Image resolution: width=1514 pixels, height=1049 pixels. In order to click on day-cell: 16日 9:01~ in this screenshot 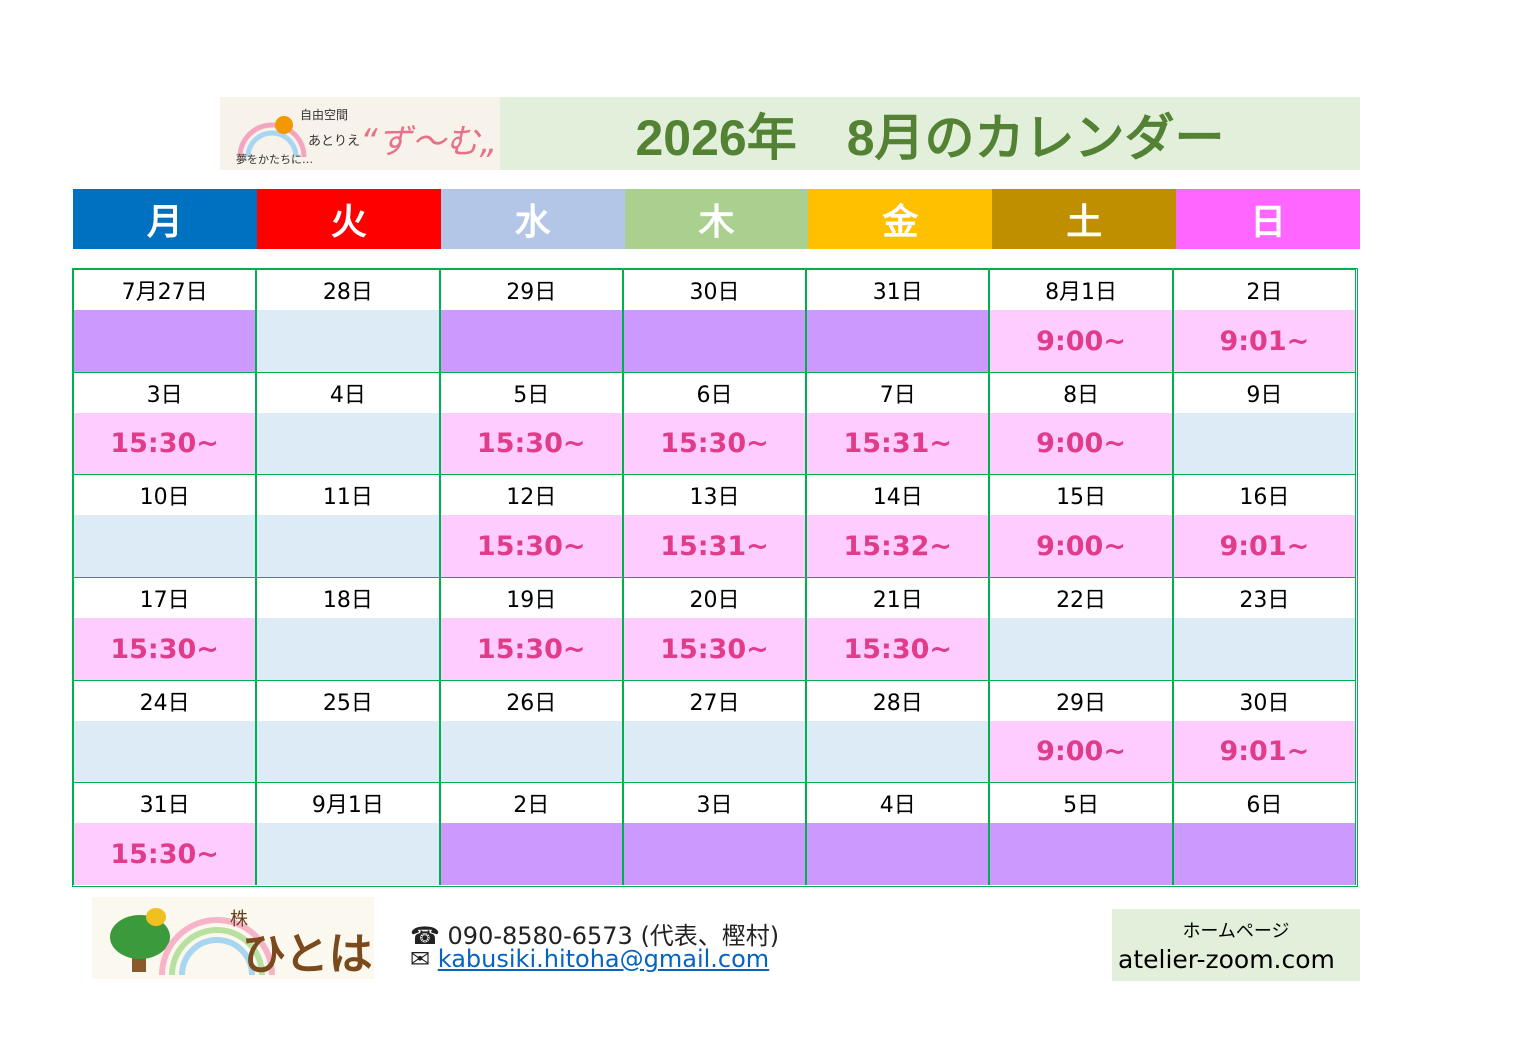, I will do `click(1264, 526)`.